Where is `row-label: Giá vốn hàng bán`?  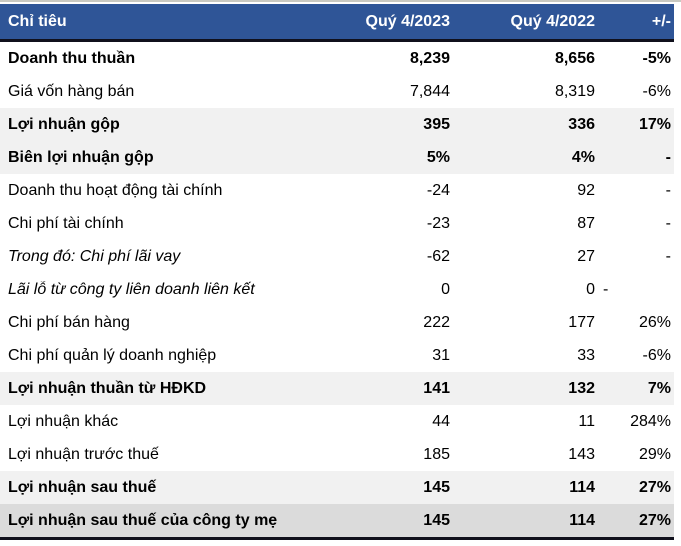
row-label: Giá vốn hàng bán is located at coordinates (71, 91).